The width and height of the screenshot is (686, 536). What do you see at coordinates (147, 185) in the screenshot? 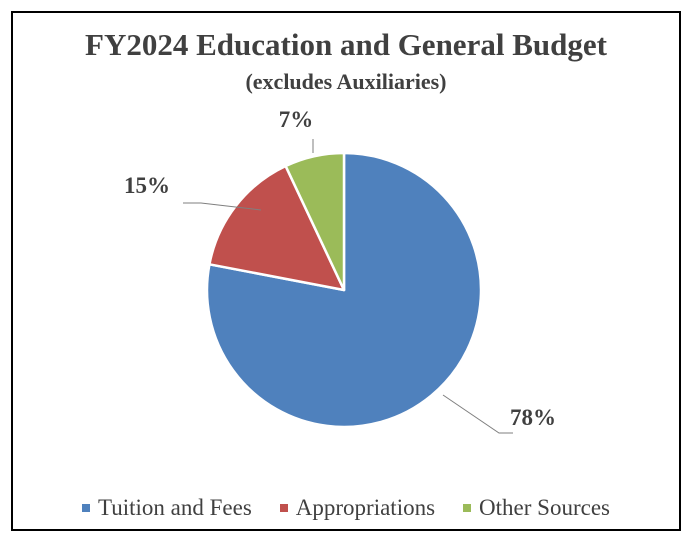
I see `data-label-appropriations: 15%` at bounding box center [147, 185].